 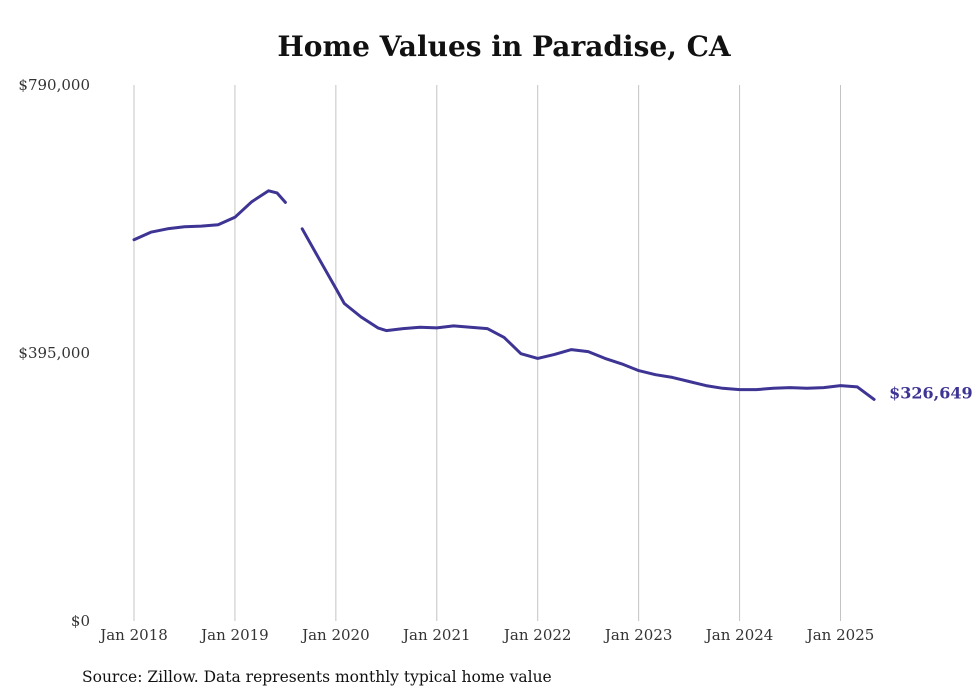 I want to click on y-axis-ticks: $0 $395,000 $790,000, so click(x=54, y=353).